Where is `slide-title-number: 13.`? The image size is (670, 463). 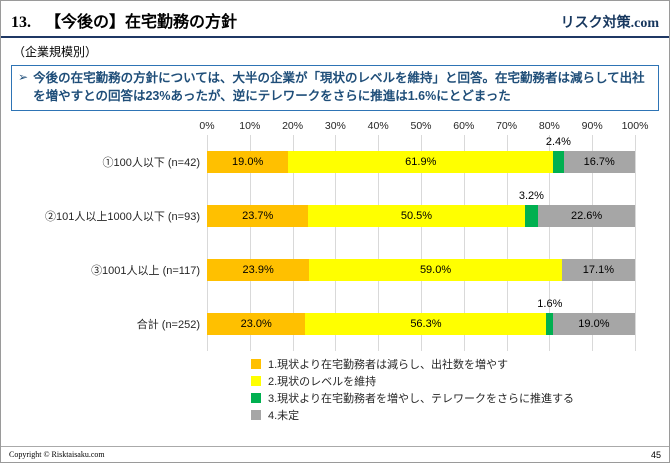 slide-title-number: 13. is located at coordinates (21, 22).